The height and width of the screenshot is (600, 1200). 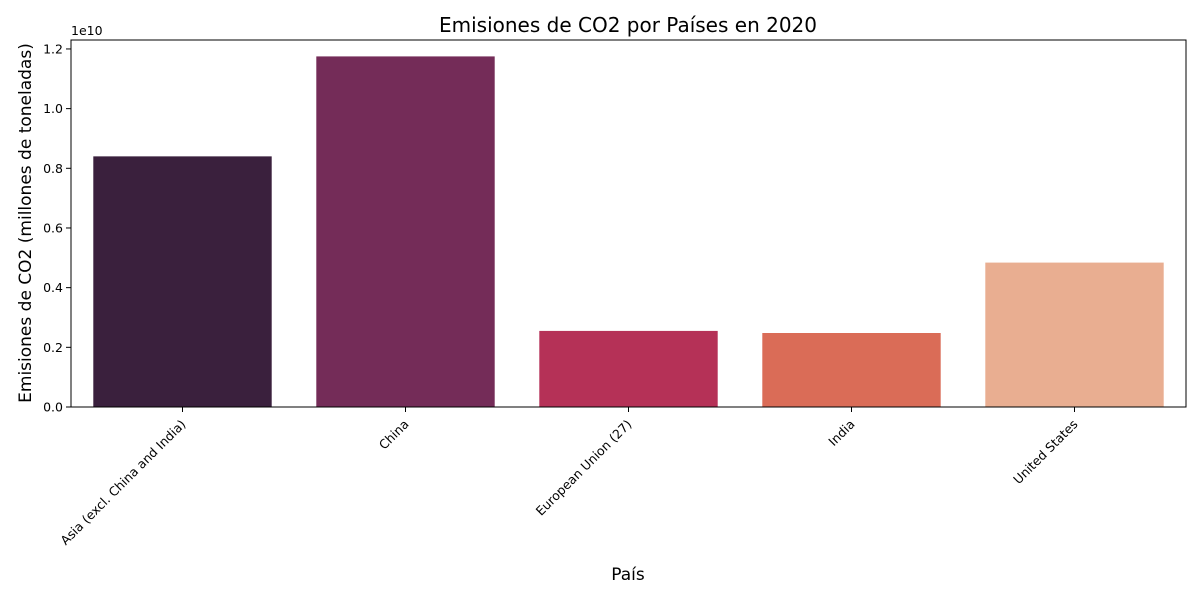 What do you see at coordinates (628, 575) in the screenshot?
I see `x-axis-label: País` at bounding box center [628, 575].